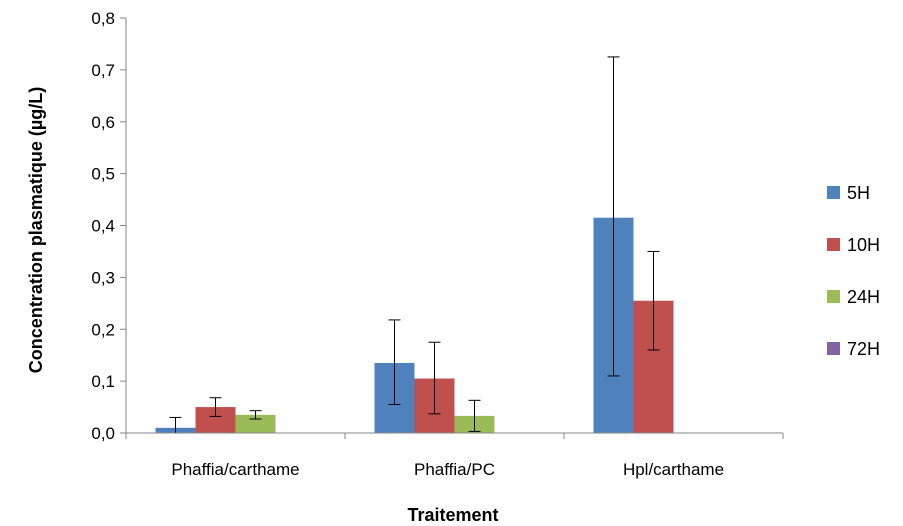  I want to click on y-tick-label: 0,3, so click(103, 277).